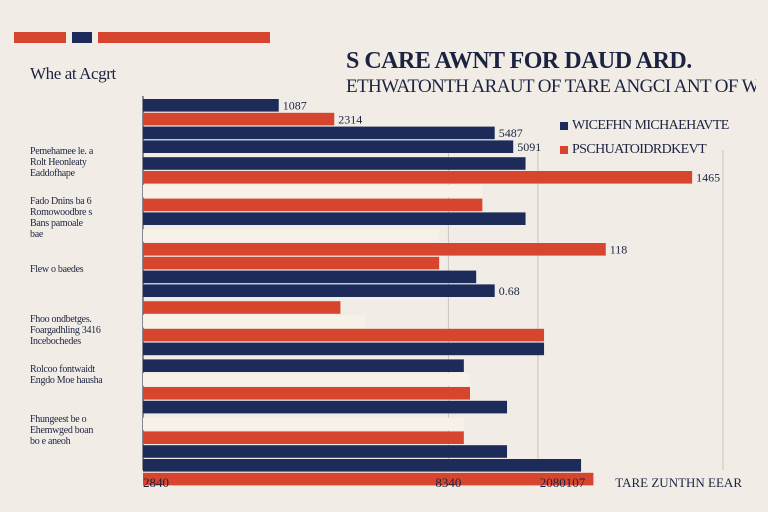 The image size is (768, 512). I want to click on top-stripe-red-right, so click(184, 37).